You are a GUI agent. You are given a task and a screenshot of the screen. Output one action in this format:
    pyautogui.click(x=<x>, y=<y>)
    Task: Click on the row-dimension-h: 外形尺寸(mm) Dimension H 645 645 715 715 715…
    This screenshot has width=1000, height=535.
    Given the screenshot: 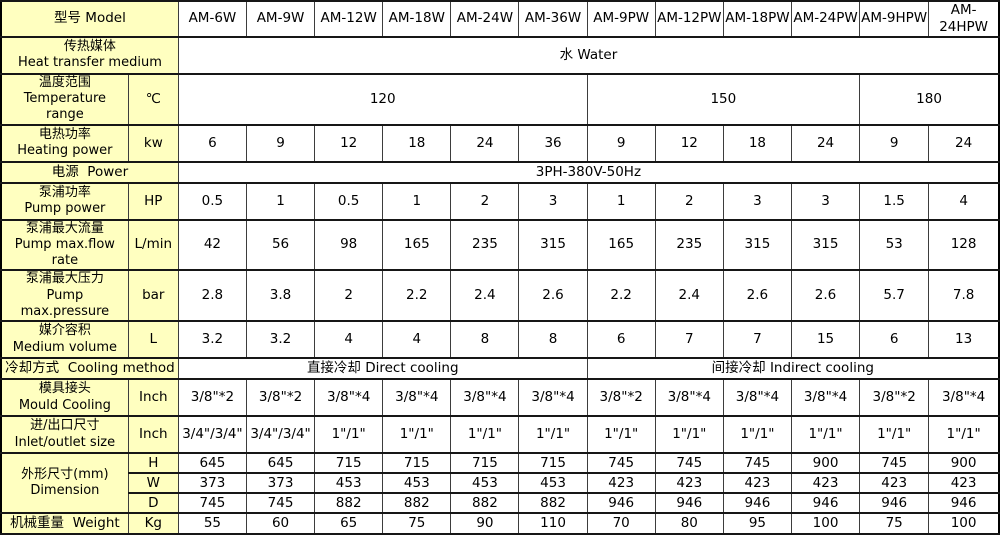 What is the action you would take?
    pyautogui.click(x=500, y=483)
    